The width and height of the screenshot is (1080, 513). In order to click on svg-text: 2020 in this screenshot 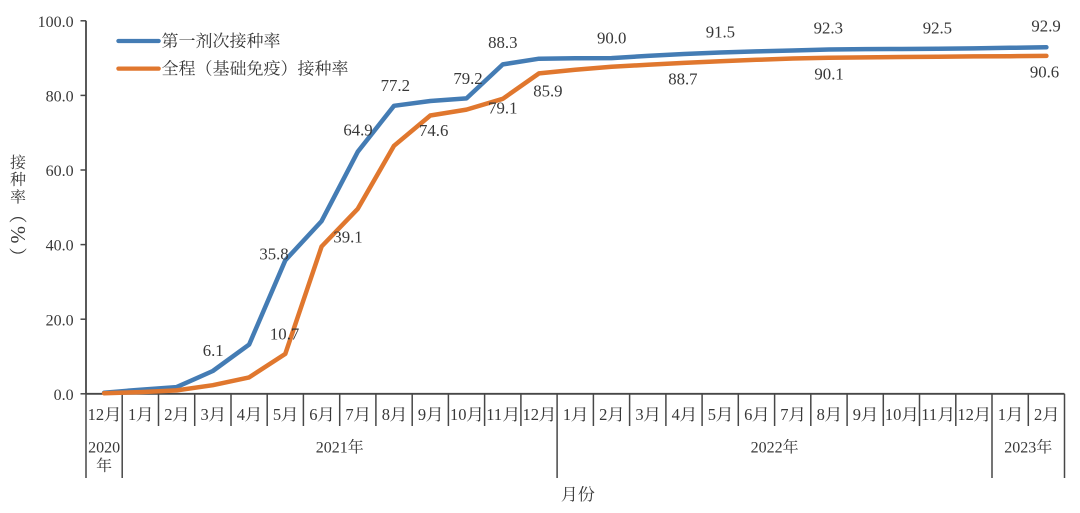, I will do `click(104, 447)`.